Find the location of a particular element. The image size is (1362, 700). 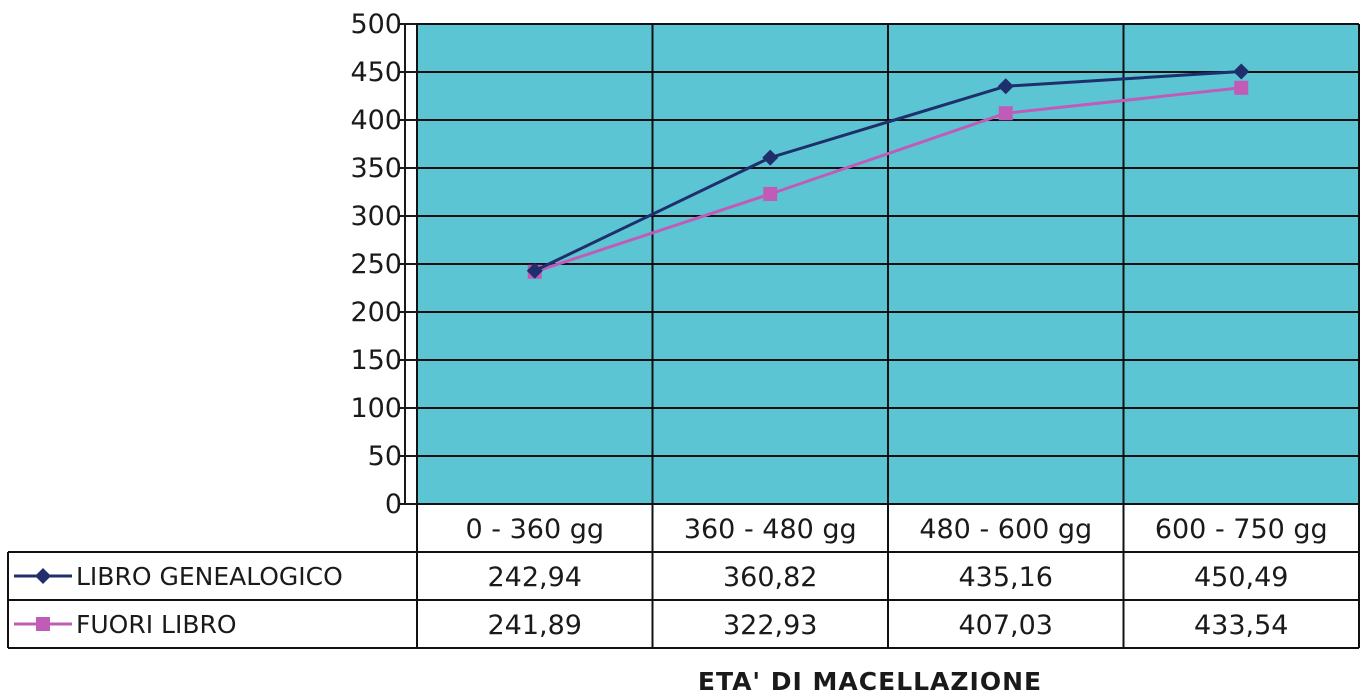

data-cell: 407,03 is located at coordinates (1006, 625).